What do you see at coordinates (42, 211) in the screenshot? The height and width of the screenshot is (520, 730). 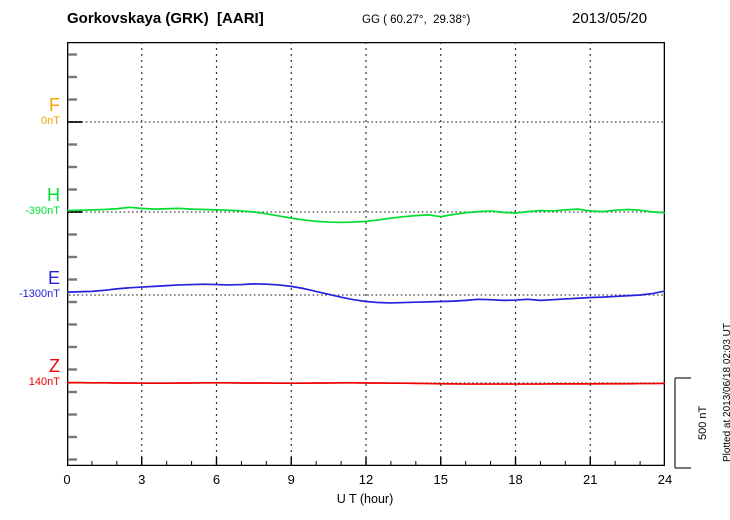 I see `component-baseline-value-h: -390nT` at bounding box center [42, 211].